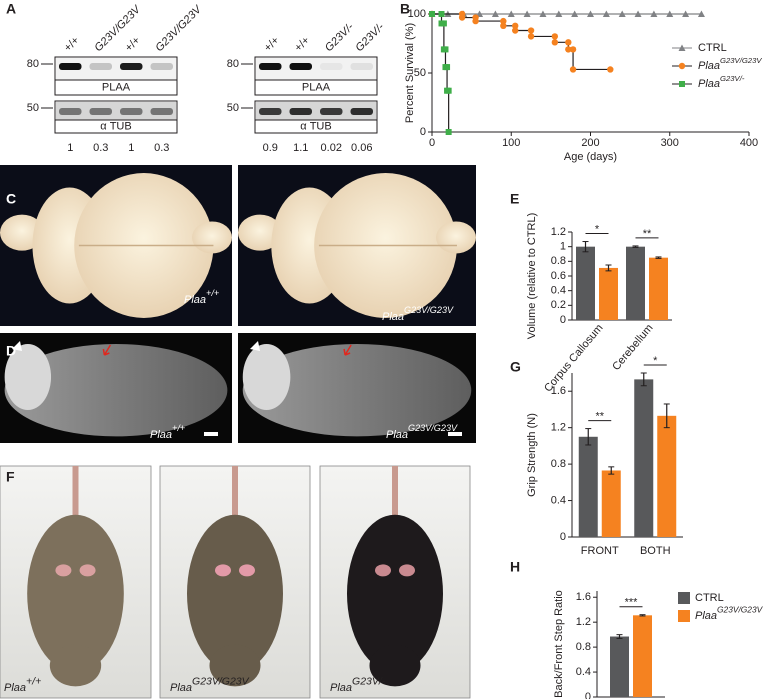 Image resolution: width=764 pixels, height=699 pixels. I want to click on blot-membrane, so click(316, 111).